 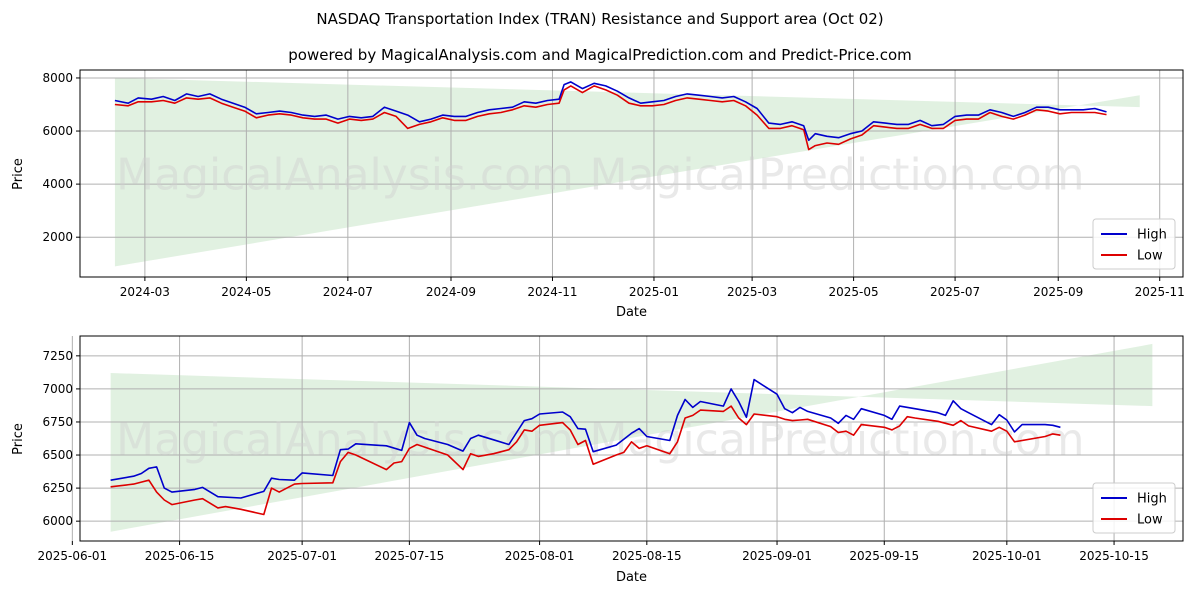 What do you see at coordinates (246, 292) in the screenshot?
I see `x-tick-label: 2024-05` at bounding box center [246, 292].